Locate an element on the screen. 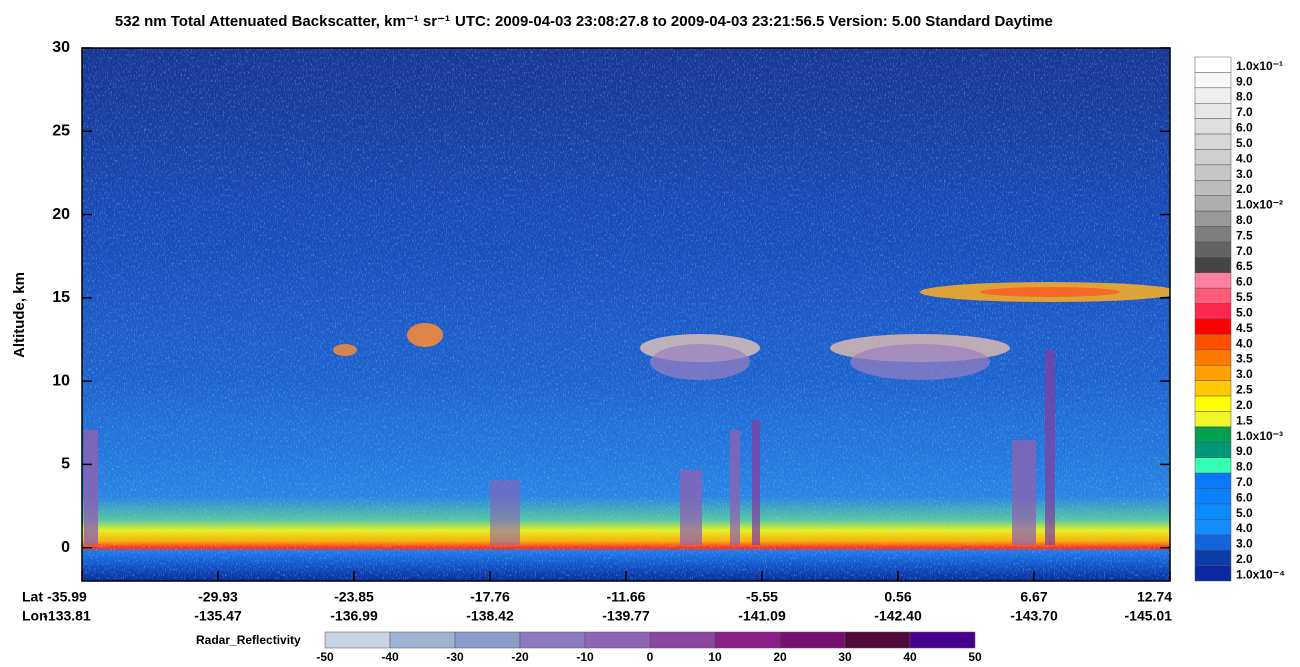 The width and height of the screenshot is (1300, 667). colorbar-label: 1.0x10⁻¹ is located at coordinates (1259, 66).